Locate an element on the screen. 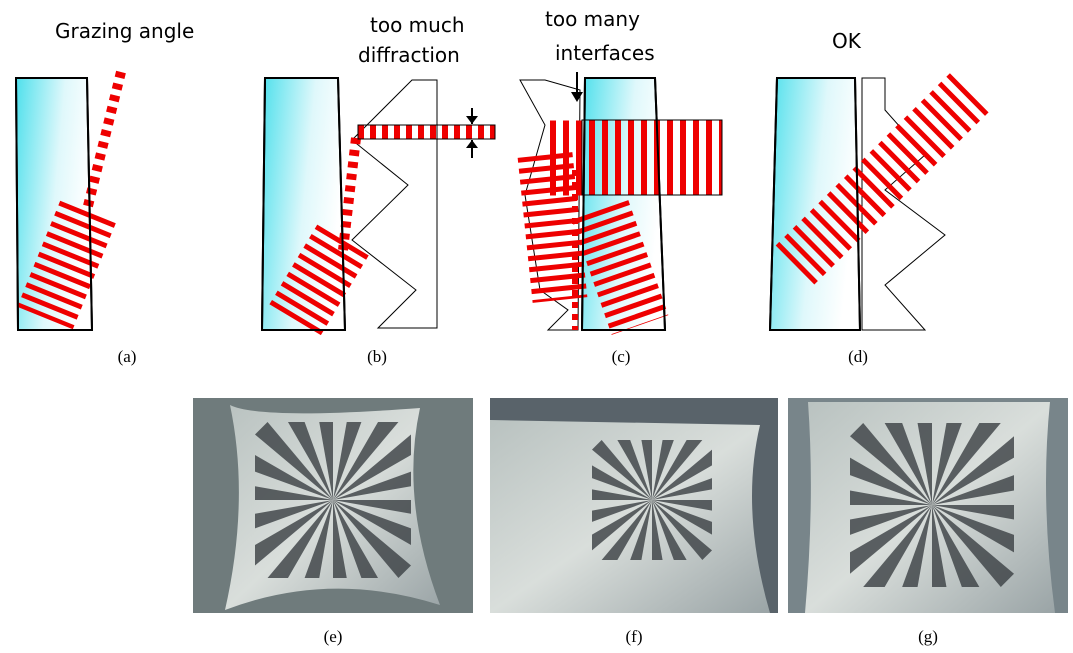  caption: (f) is located at coordinates (634, 636).